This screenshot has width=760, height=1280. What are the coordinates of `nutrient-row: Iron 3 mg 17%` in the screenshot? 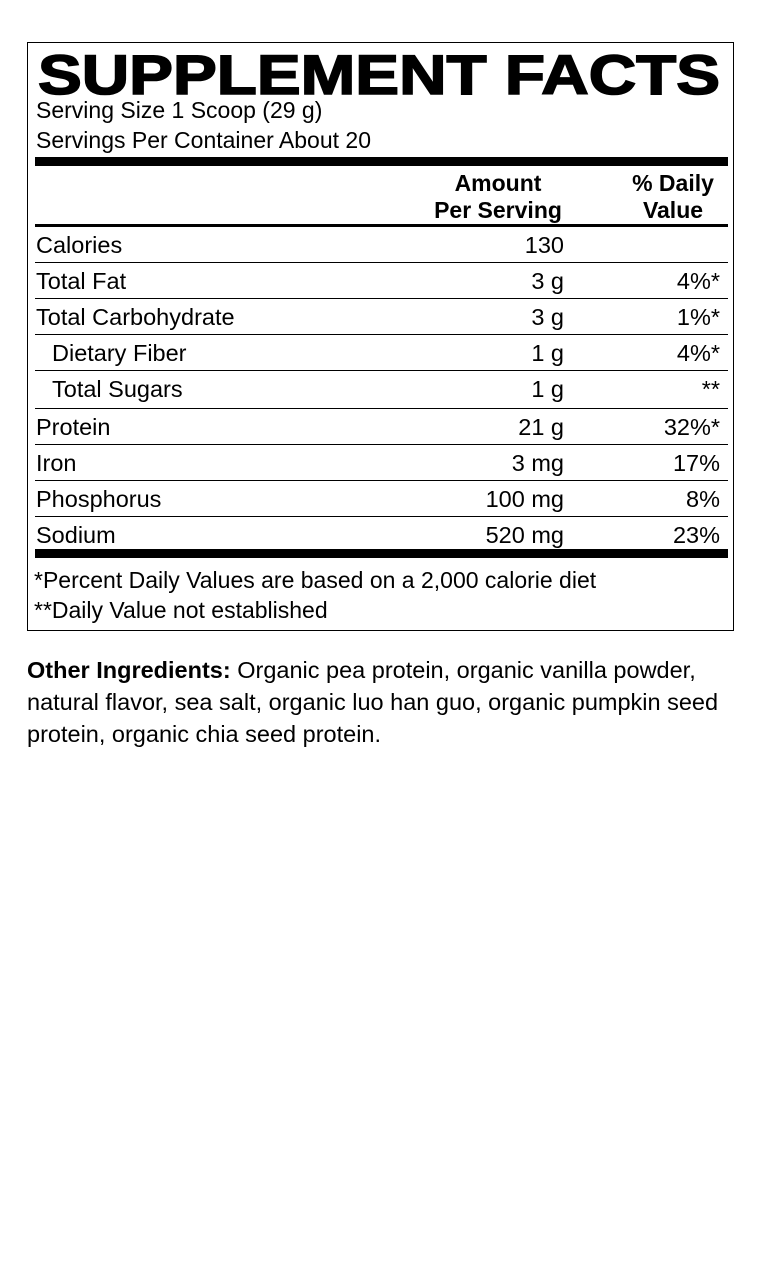 It's located at (381, 463).